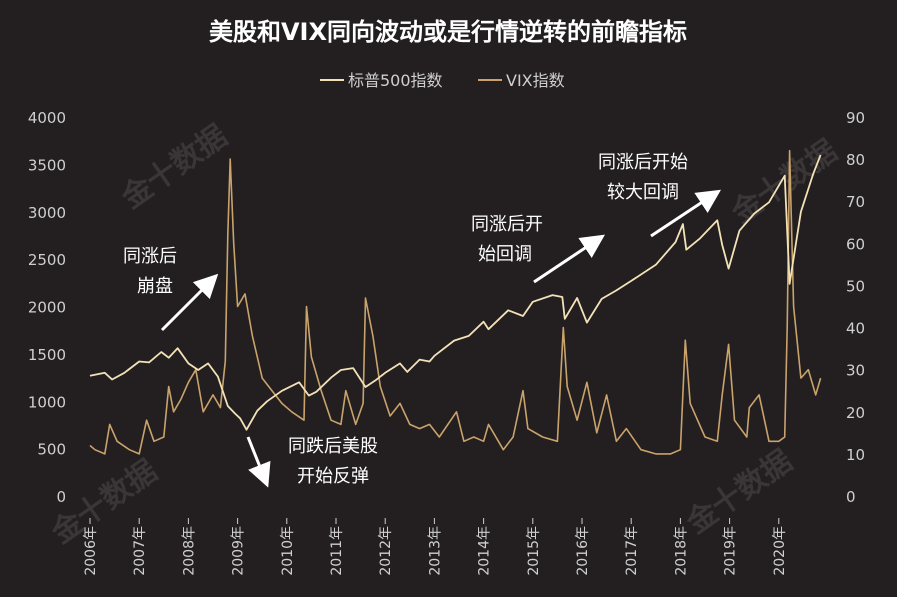 This screenshot has height=597, width=897. What do you see at coordinates (583, 551) in the screenshot?
I see `x-tick-label: 2016年` at bounding box center [583, 551].